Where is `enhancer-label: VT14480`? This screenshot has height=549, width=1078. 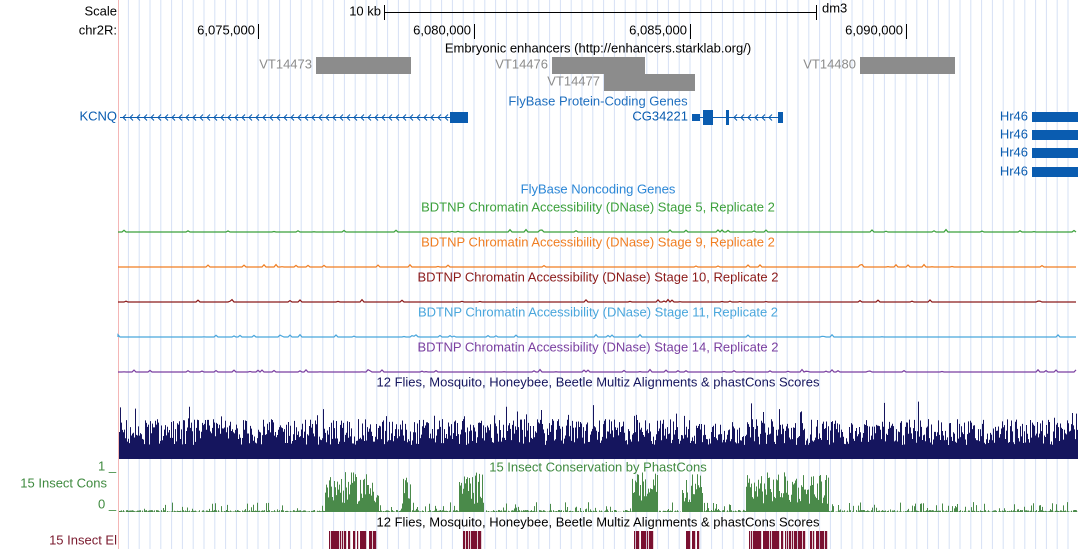 enhancer-label: VT14480 is located at coordinates (829, 63).